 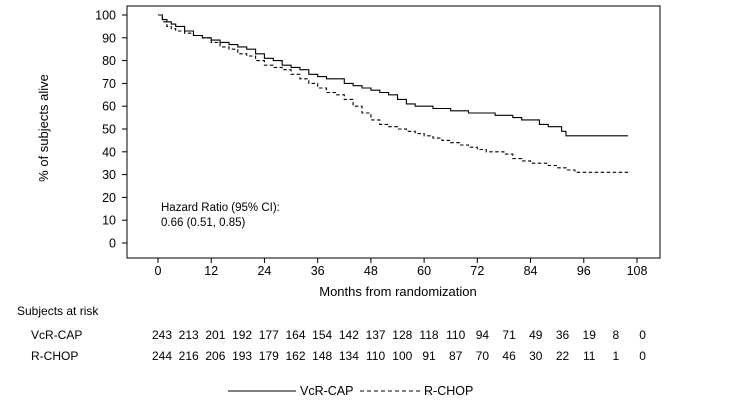 What do you see at coordinates (509, 335) in the screenshot?
I see `risk-cell: 71` at bounding box center [509, 335].